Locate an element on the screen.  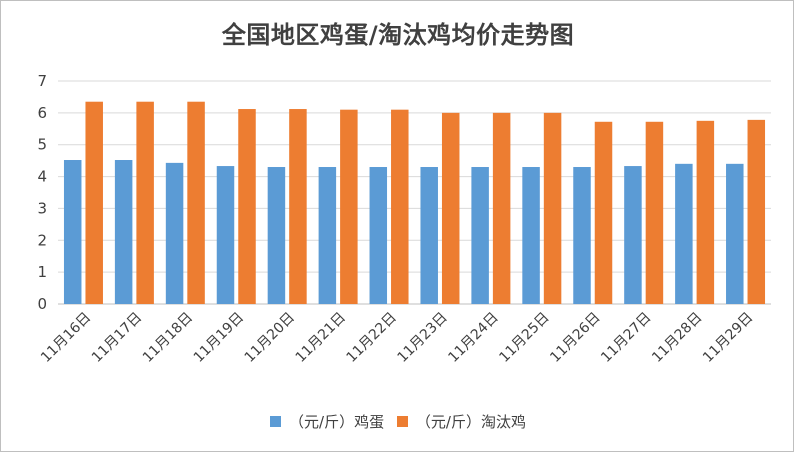
x-tick-label: 11月29日 is located at coordinates (728, 338).